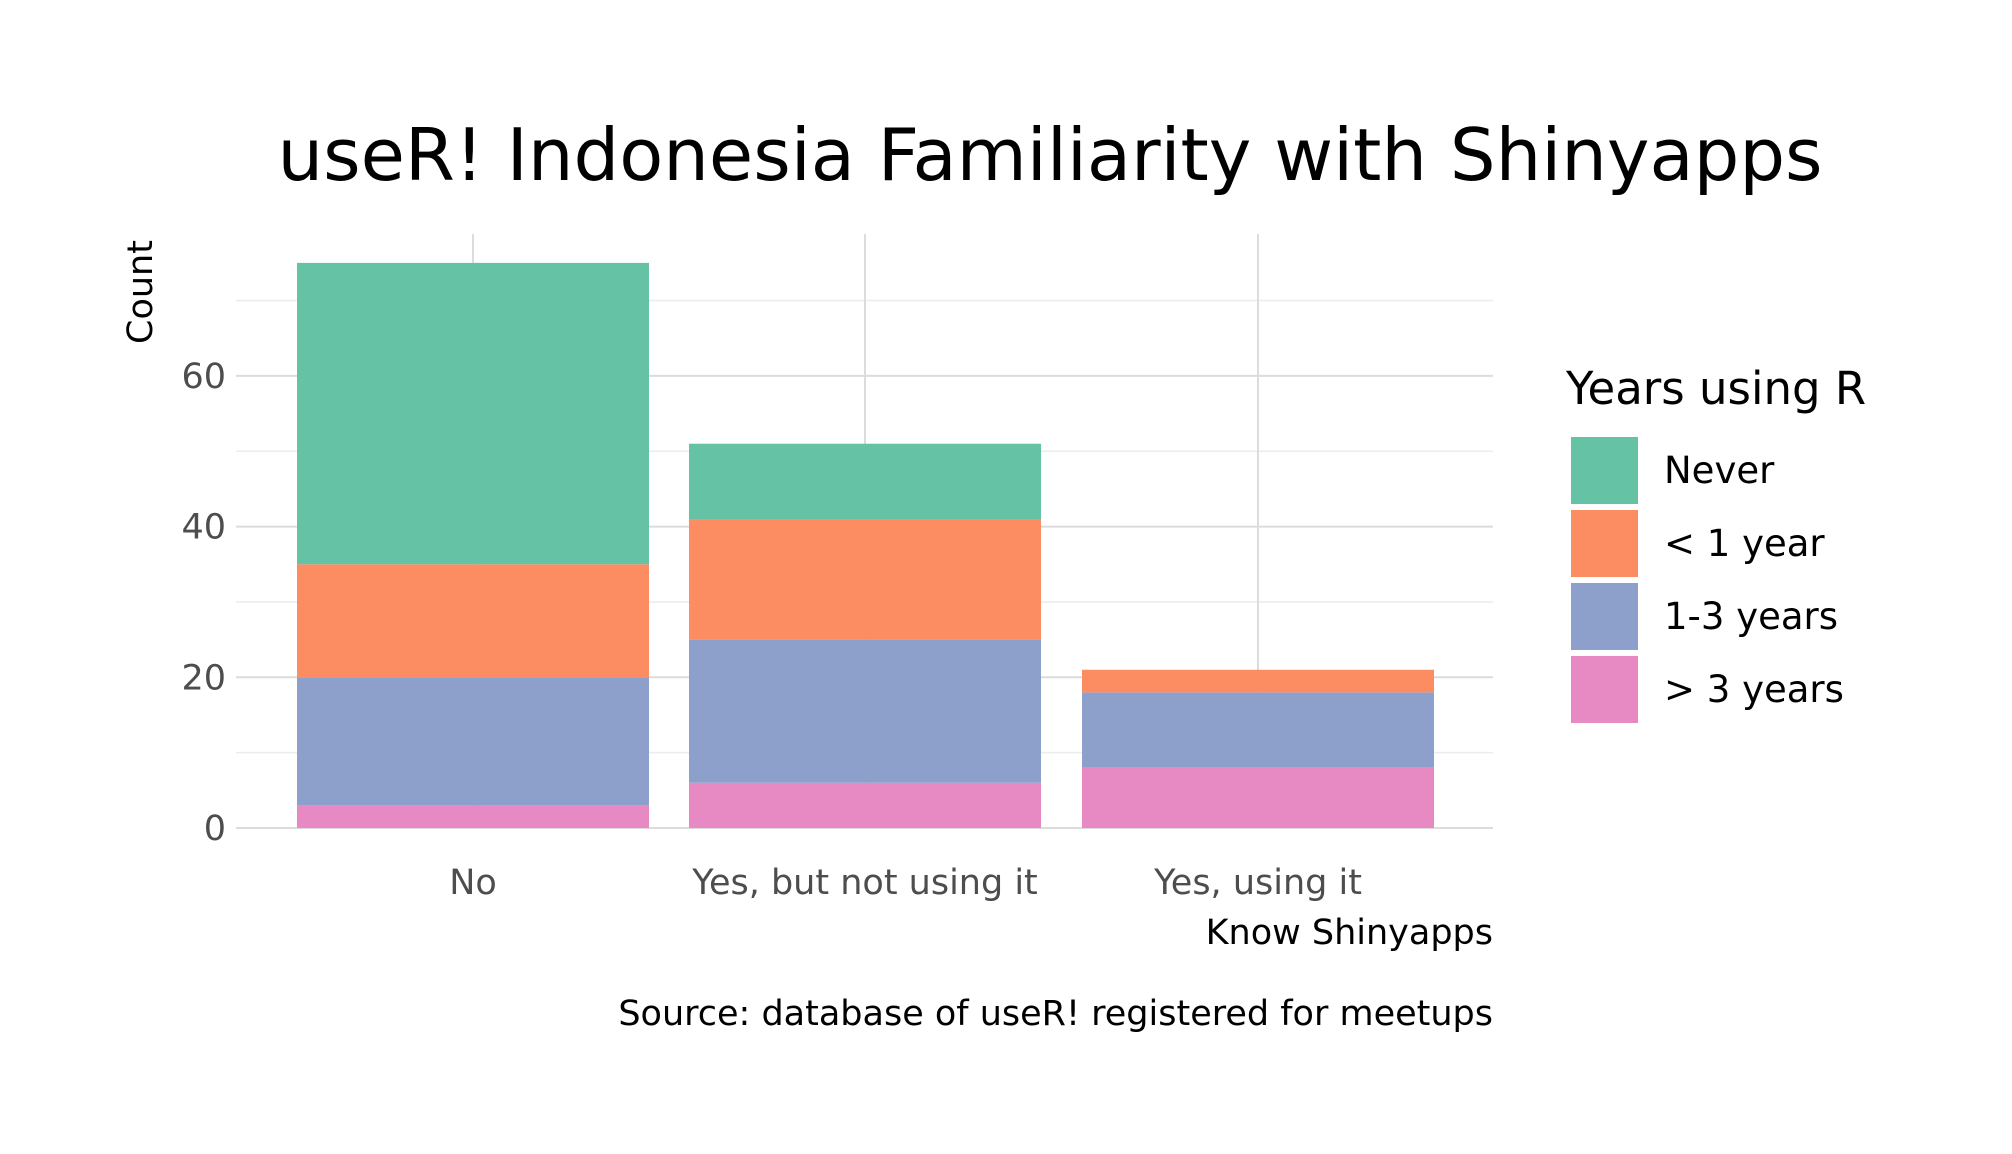  I want to click on x-axis-title: Know Shinyapps, so click(1349, 933).